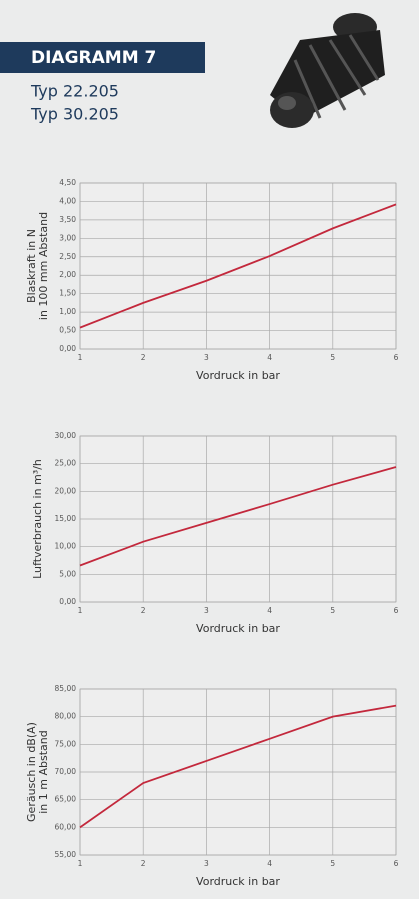  What do you see at coordinates (66, 435) in the screenshot?
I see `y-tick-label: 30,00` at bounding box center [66, 435].